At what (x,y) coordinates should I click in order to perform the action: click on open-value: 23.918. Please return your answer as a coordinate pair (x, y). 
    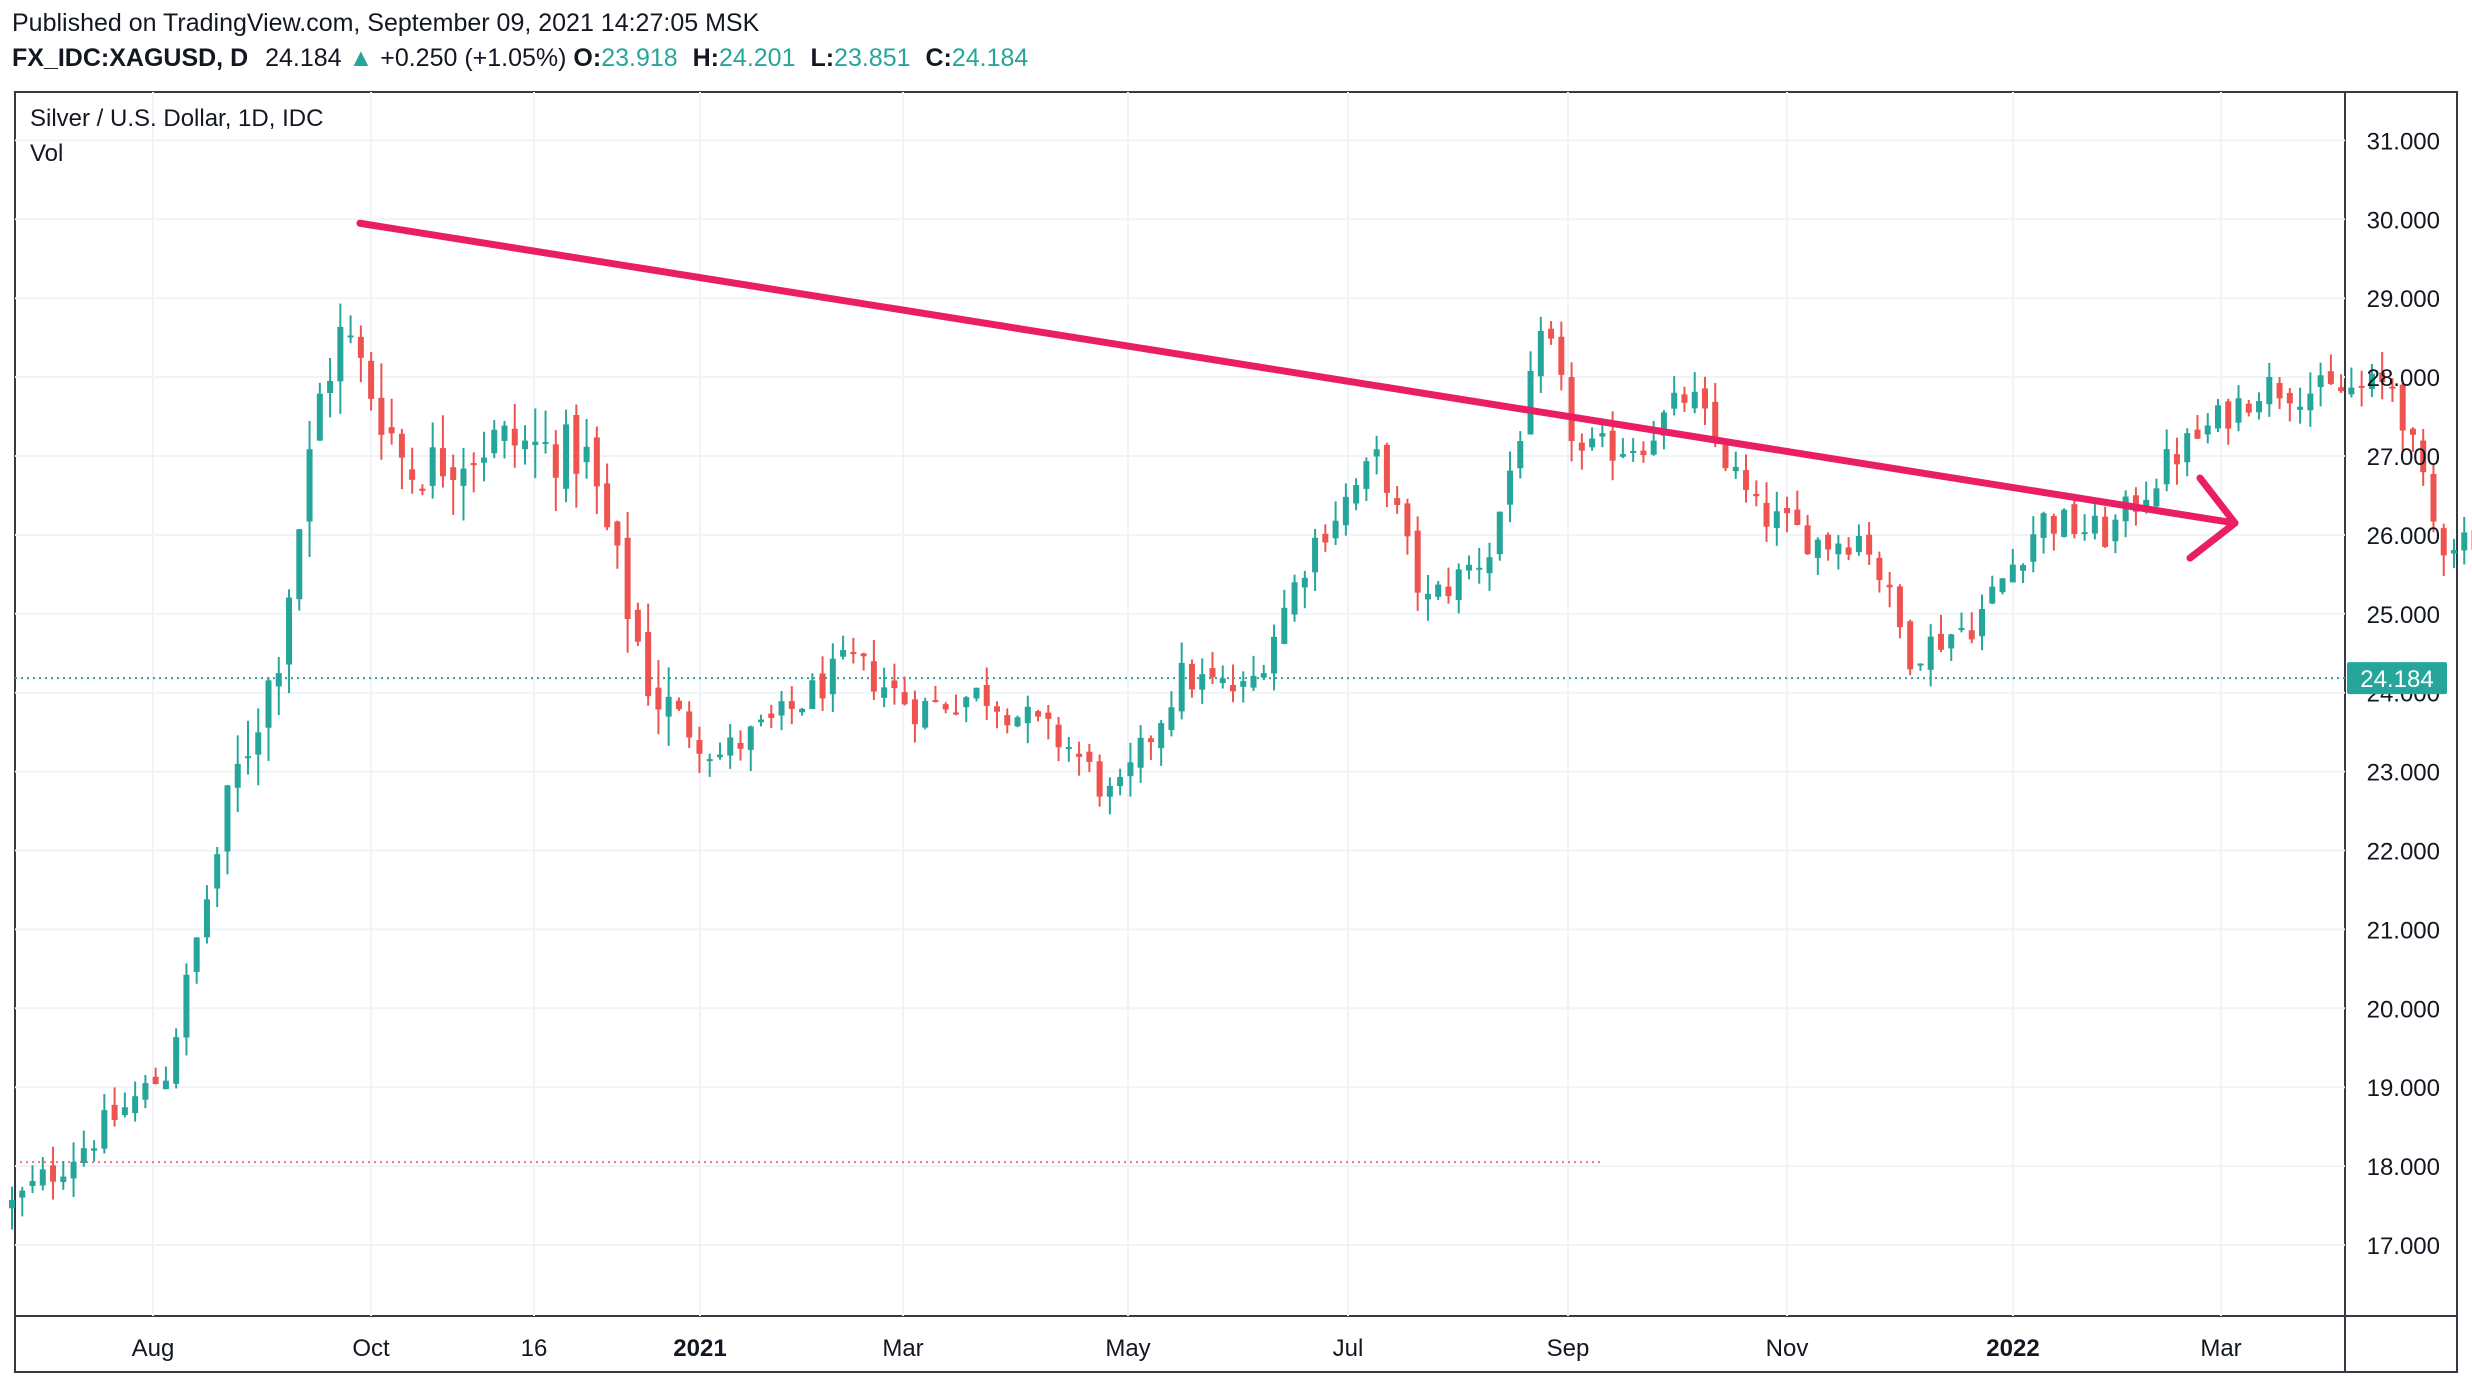
    Looking at the image, I should click on (639, 58).